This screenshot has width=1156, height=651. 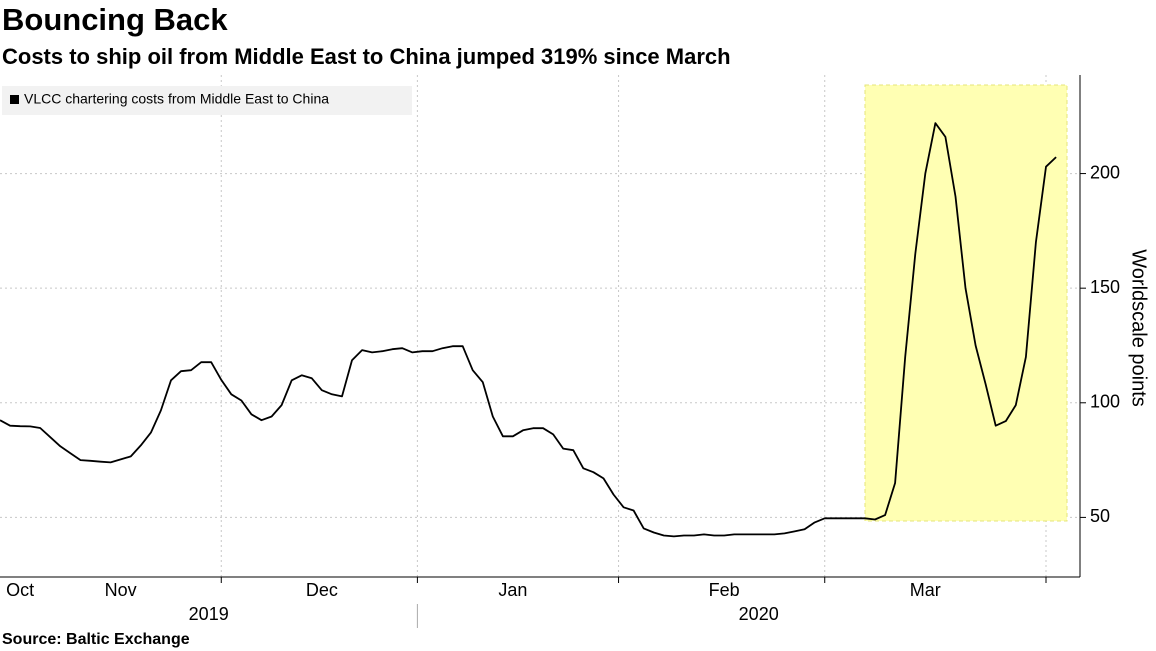 What do you see at coordinates (322, 590) in the screenshot?
I see `x-tick-label: Dec` at bounding box center [322, 590].